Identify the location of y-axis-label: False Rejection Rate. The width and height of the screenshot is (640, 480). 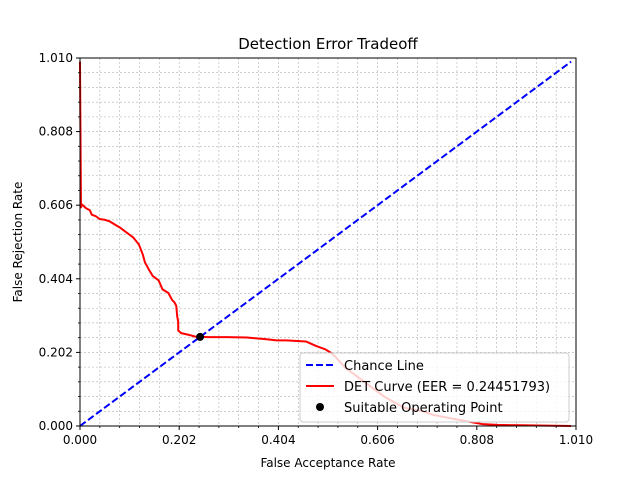
(18, 242).